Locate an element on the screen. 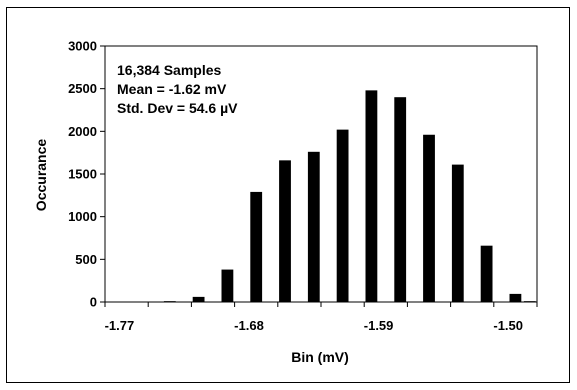 This screenshot has height=390, width=577. y-tick-label: 1500 is located at coordinates (82, 174).